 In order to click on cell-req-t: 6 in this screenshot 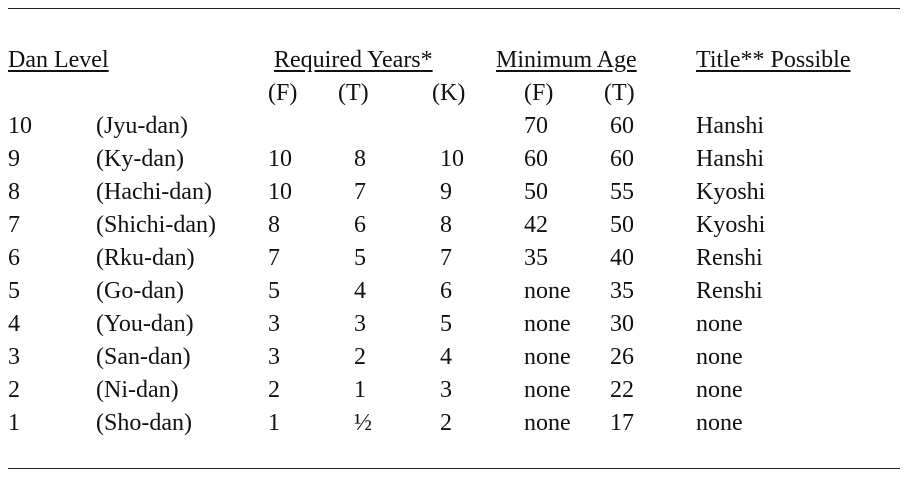, I will do `click(360, 225)`.